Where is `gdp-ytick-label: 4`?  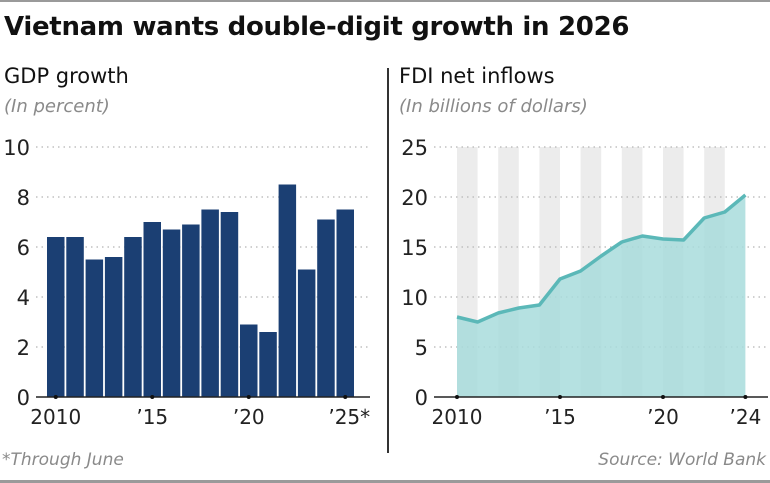
gdp-ytick-label: 4 is located at coordinates (23, 298).